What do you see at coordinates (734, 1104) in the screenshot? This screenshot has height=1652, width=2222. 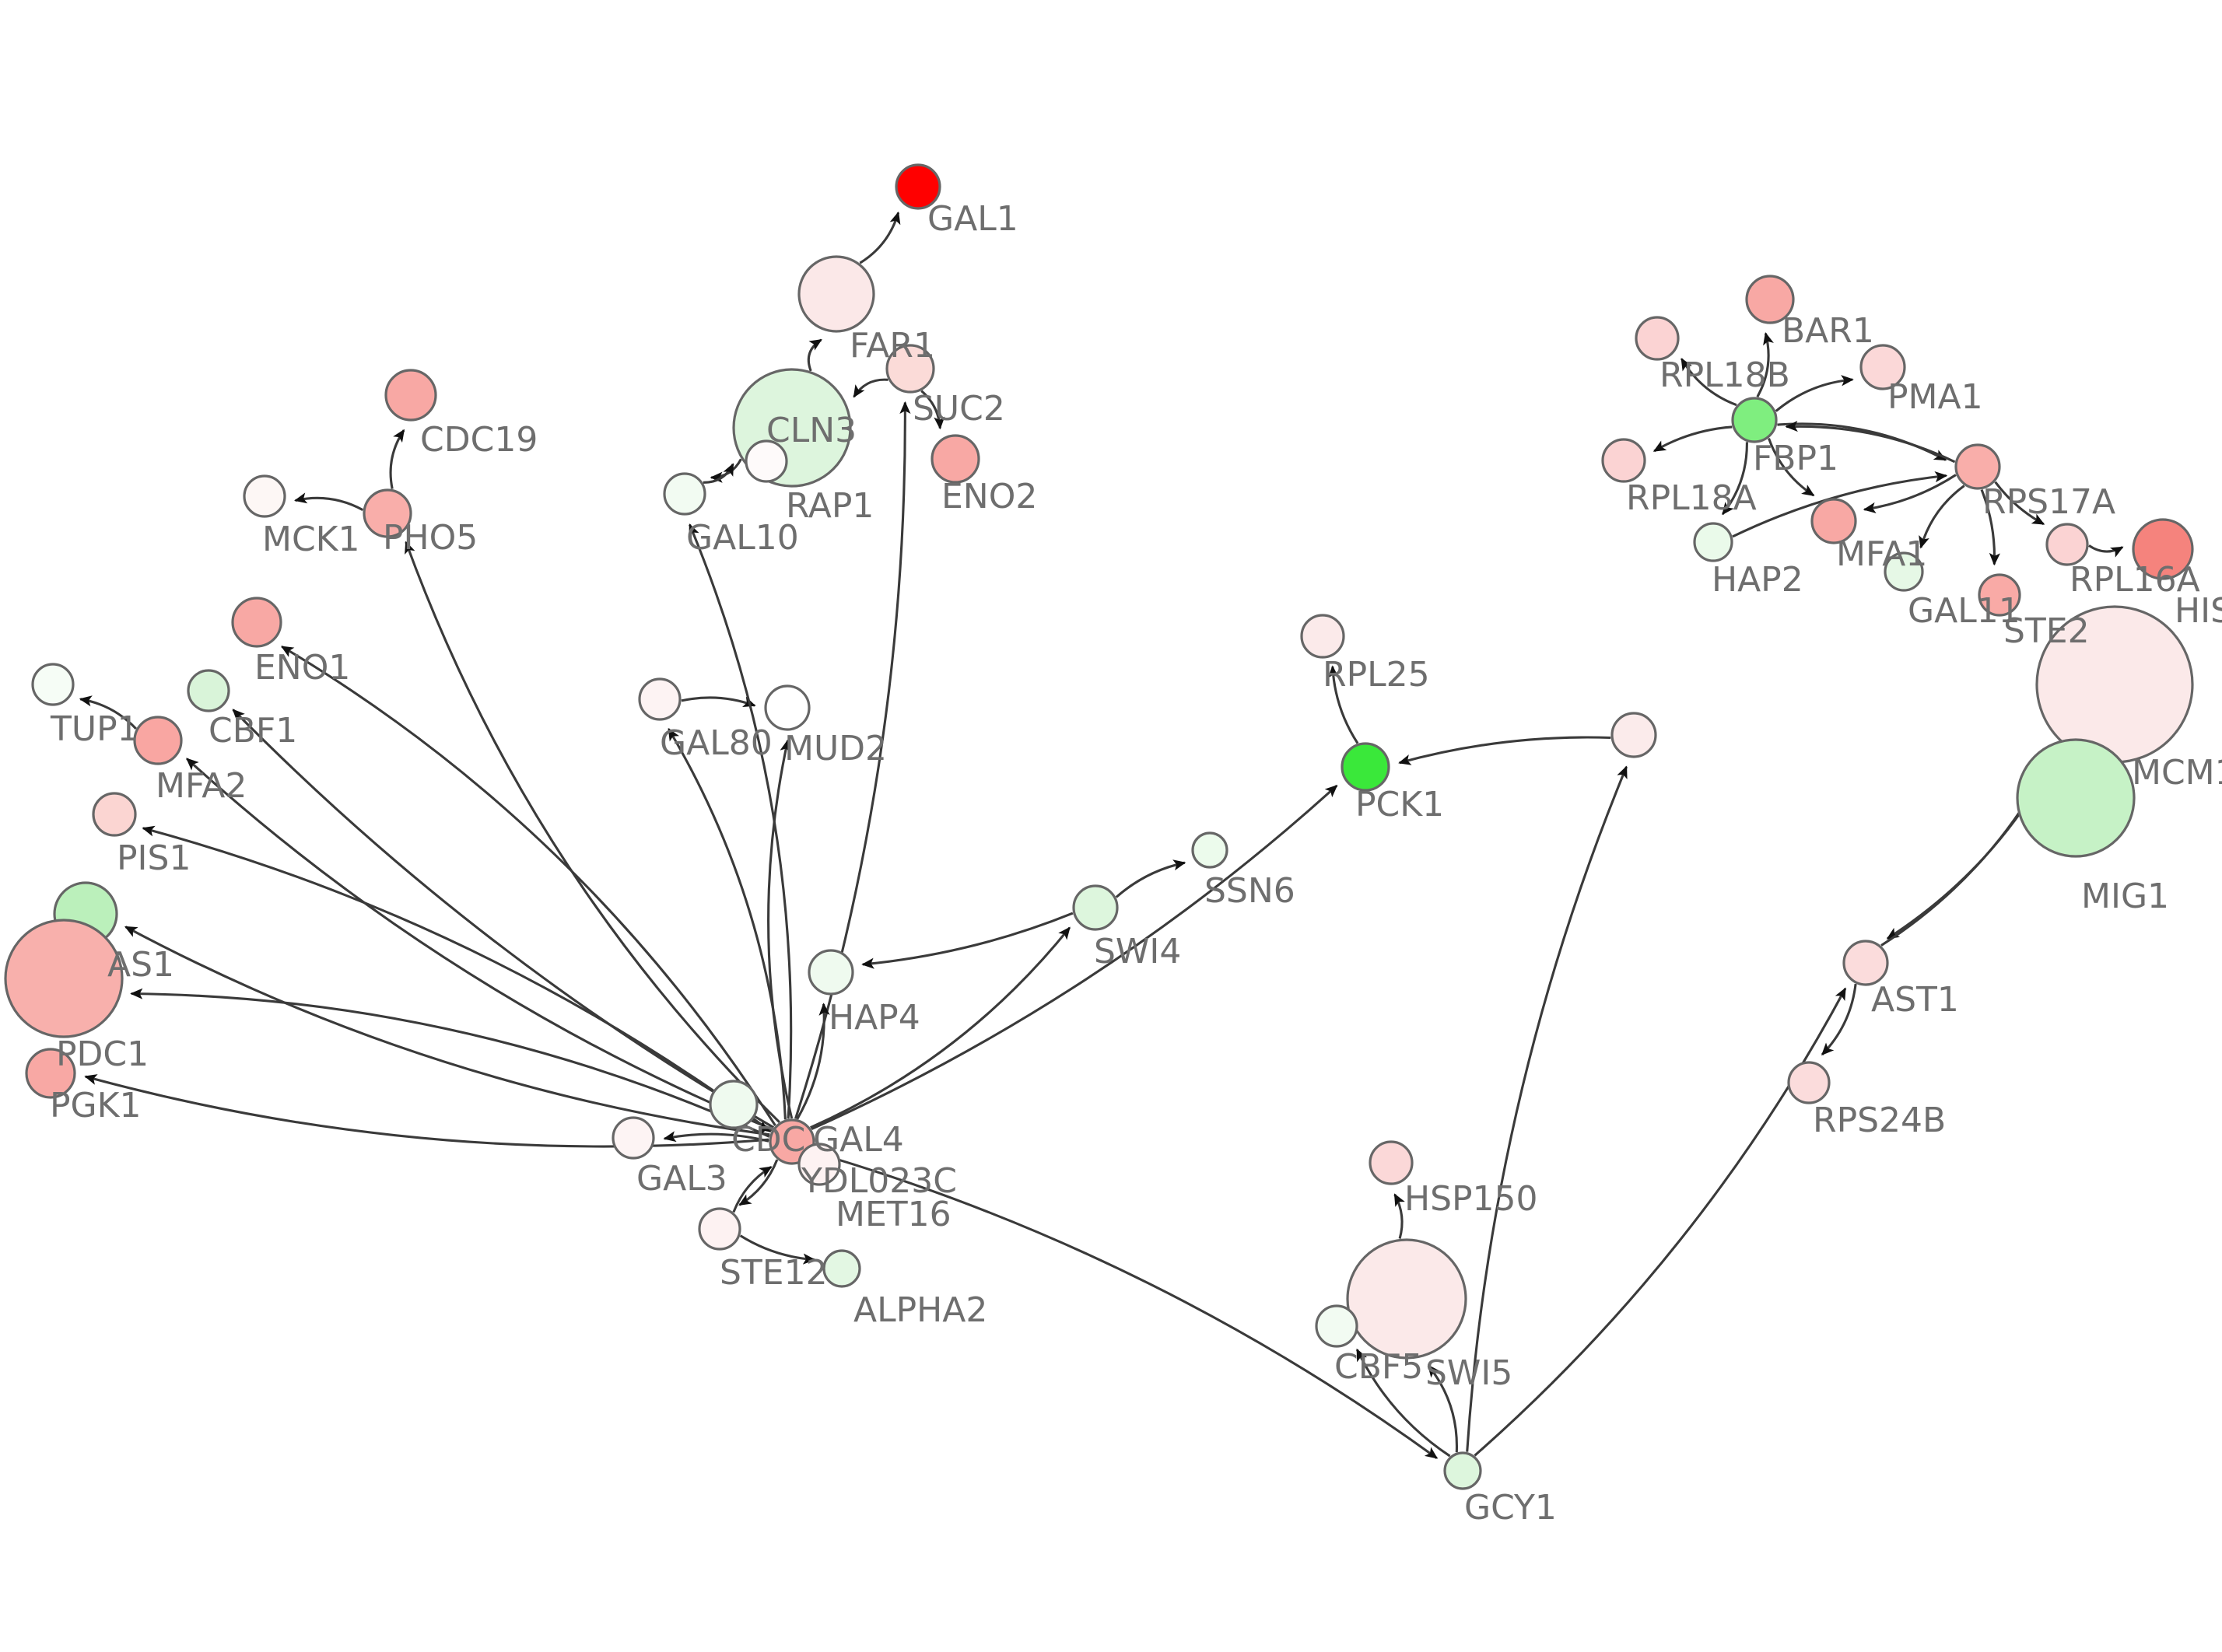 I see `node-cdc` at bounding box center [734, 1104].